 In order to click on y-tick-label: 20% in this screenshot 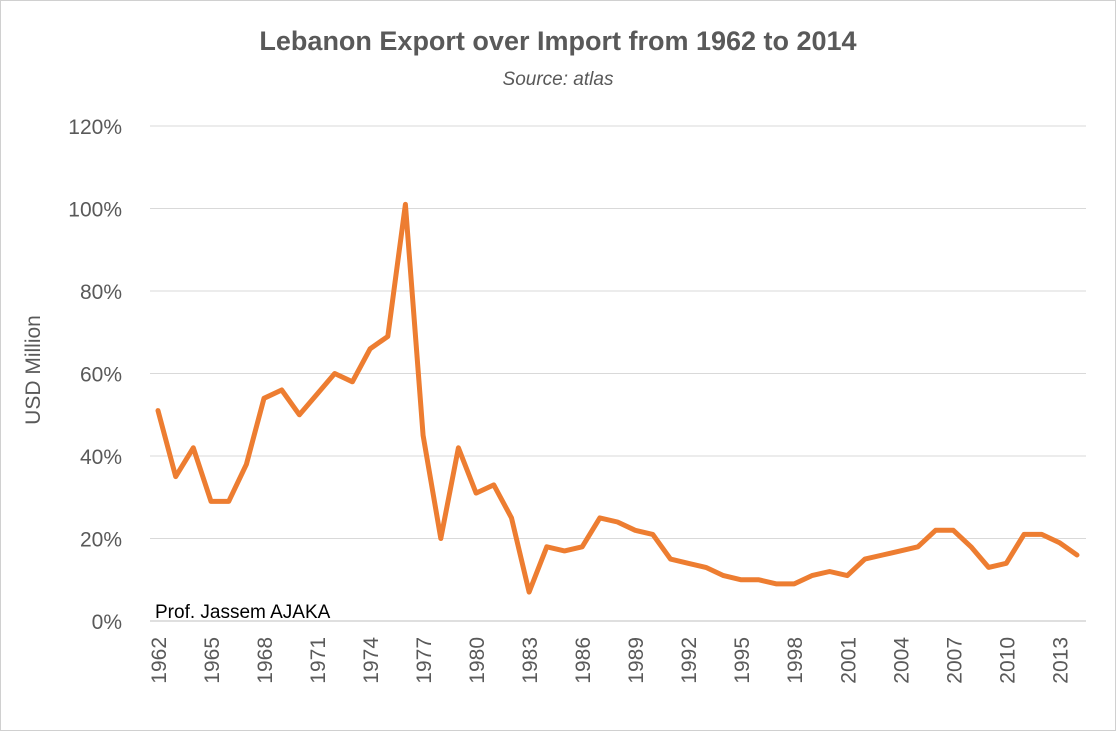, I will do `click(101, 540)`.